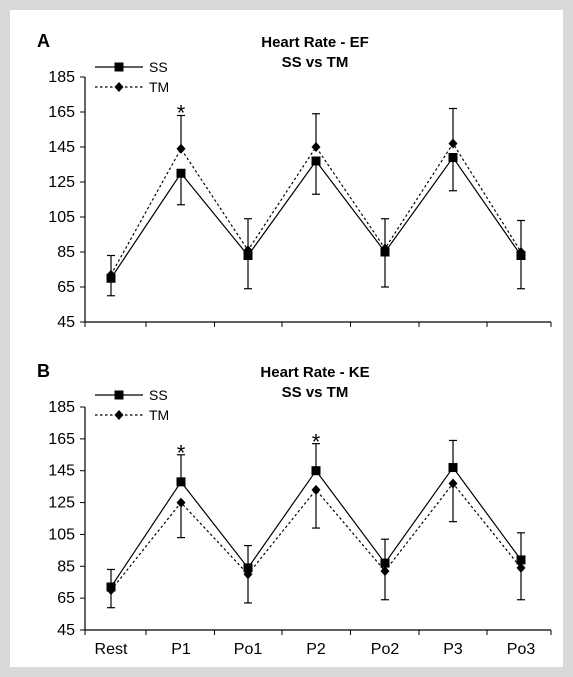 The width and height of the screenshot is (573, 677). What do you see at coordinates (132, 87) in the screenshot?
I see `panel-a-legend-tm: TM` at bounding box center [132, 87].